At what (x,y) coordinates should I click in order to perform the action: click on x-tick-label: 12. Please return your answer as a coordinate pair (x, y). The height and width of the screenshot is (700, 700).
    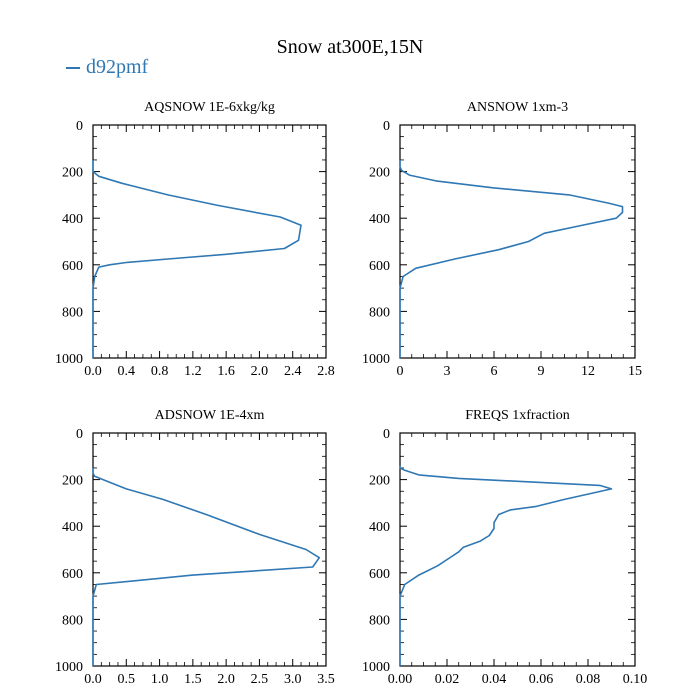
    Looking at the image, I should click on (588, 371).